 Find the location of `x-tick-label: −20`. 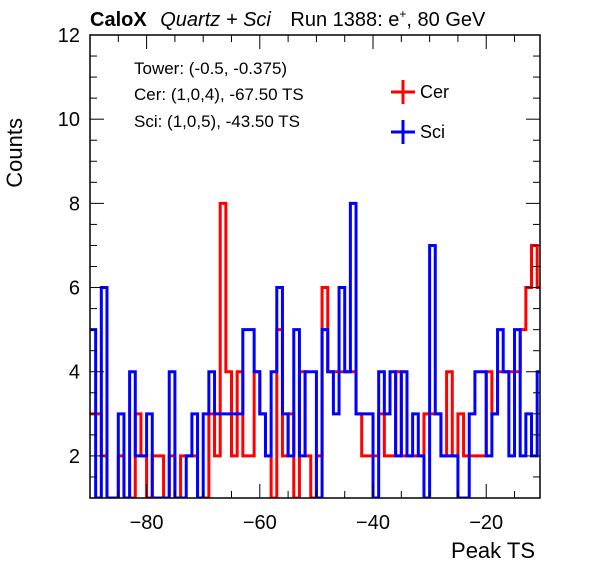

x-tick-label: −20 is located at coordinates (486, 523).